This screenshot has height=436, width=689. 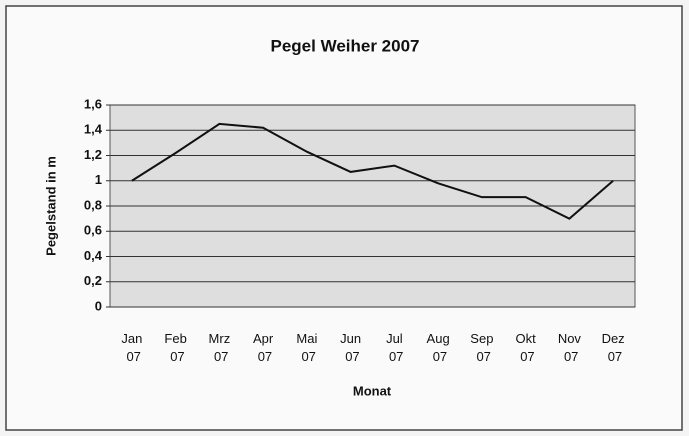 I want to click on x-tick-label: Mai 07, so click(x=306, y=347).